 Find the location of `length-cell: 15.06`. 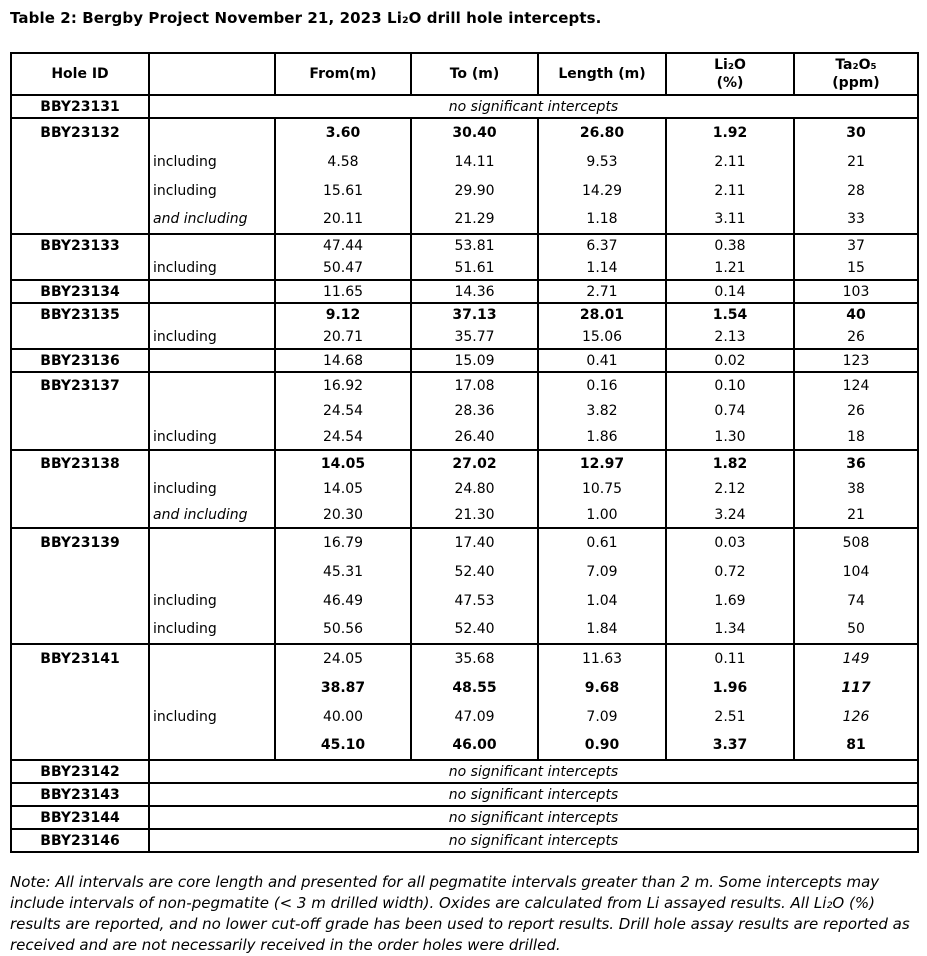

length-cell: 15.06 is located at coordinates (601, 337).